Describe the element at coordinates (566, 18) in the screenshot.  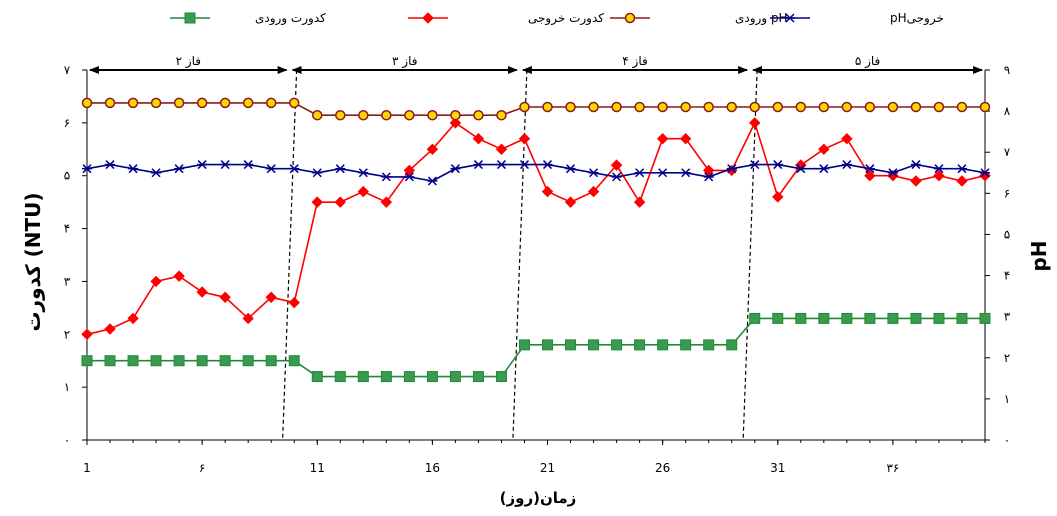
I see `legend-label: کدورت خروجی` at that location.